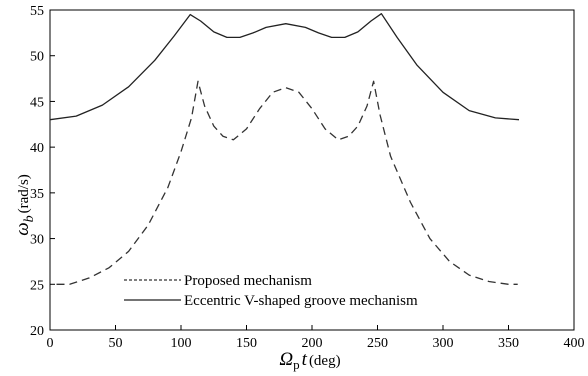  Describe the element at coordinates (305, 359) in the screenshot. I see `x-axis-variable: t` at that location.